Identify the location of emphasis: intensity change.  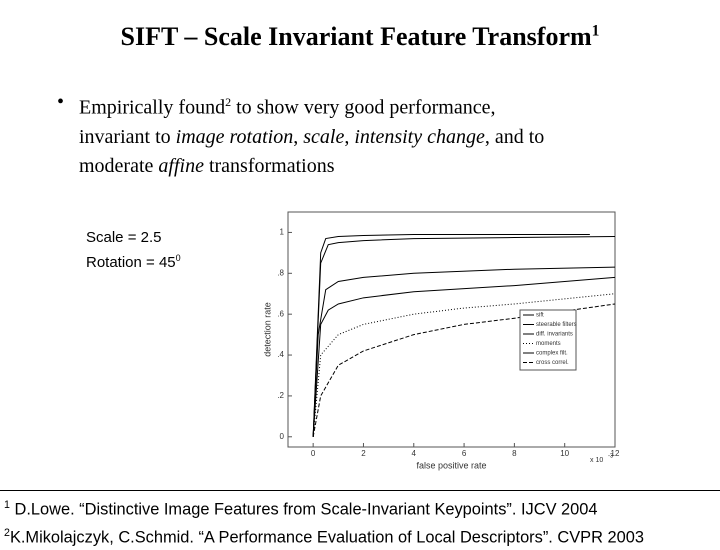
(419, 136).